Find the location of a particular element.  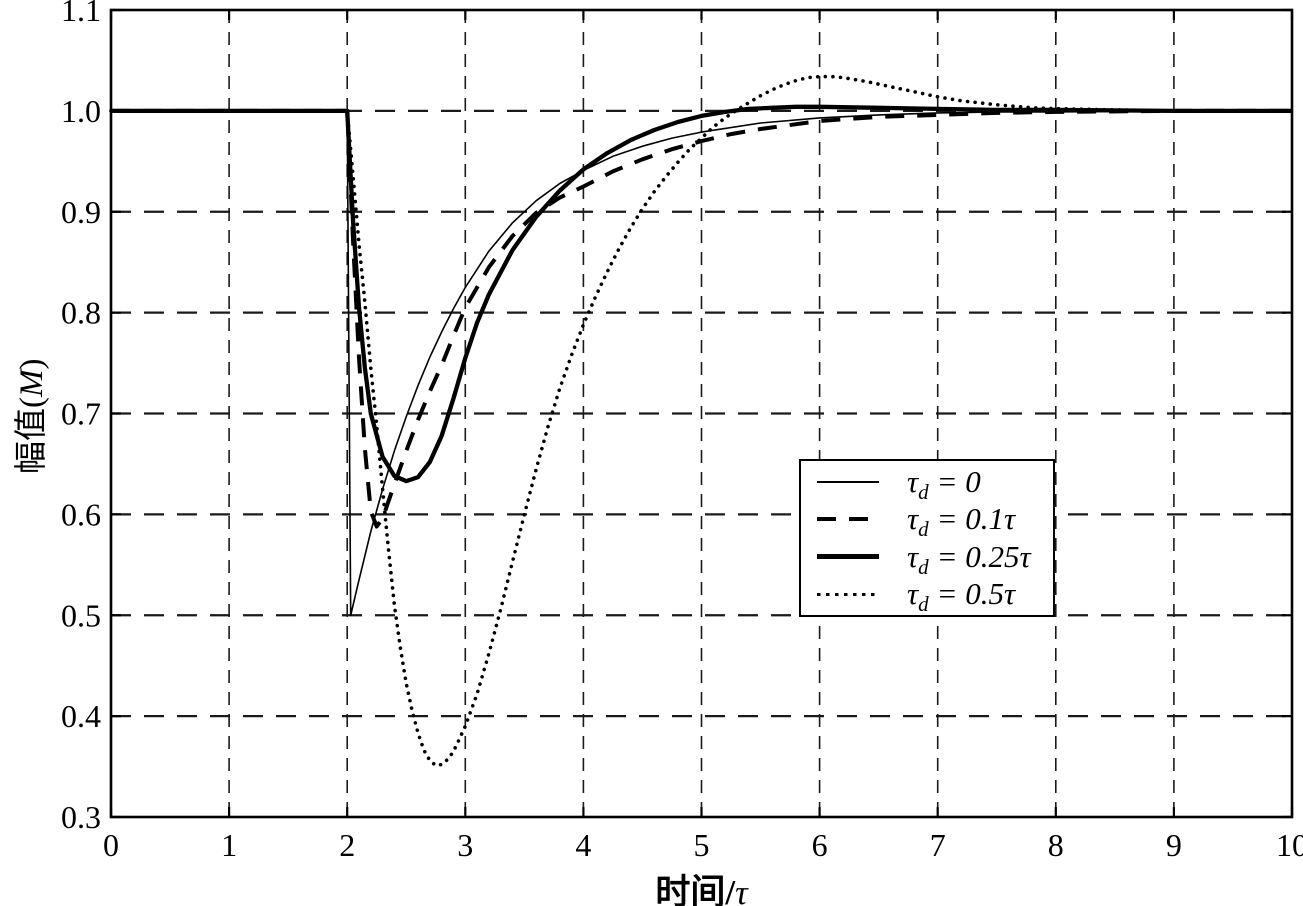

y-tick-label: 0.8 is located at coordinates (81, 313).